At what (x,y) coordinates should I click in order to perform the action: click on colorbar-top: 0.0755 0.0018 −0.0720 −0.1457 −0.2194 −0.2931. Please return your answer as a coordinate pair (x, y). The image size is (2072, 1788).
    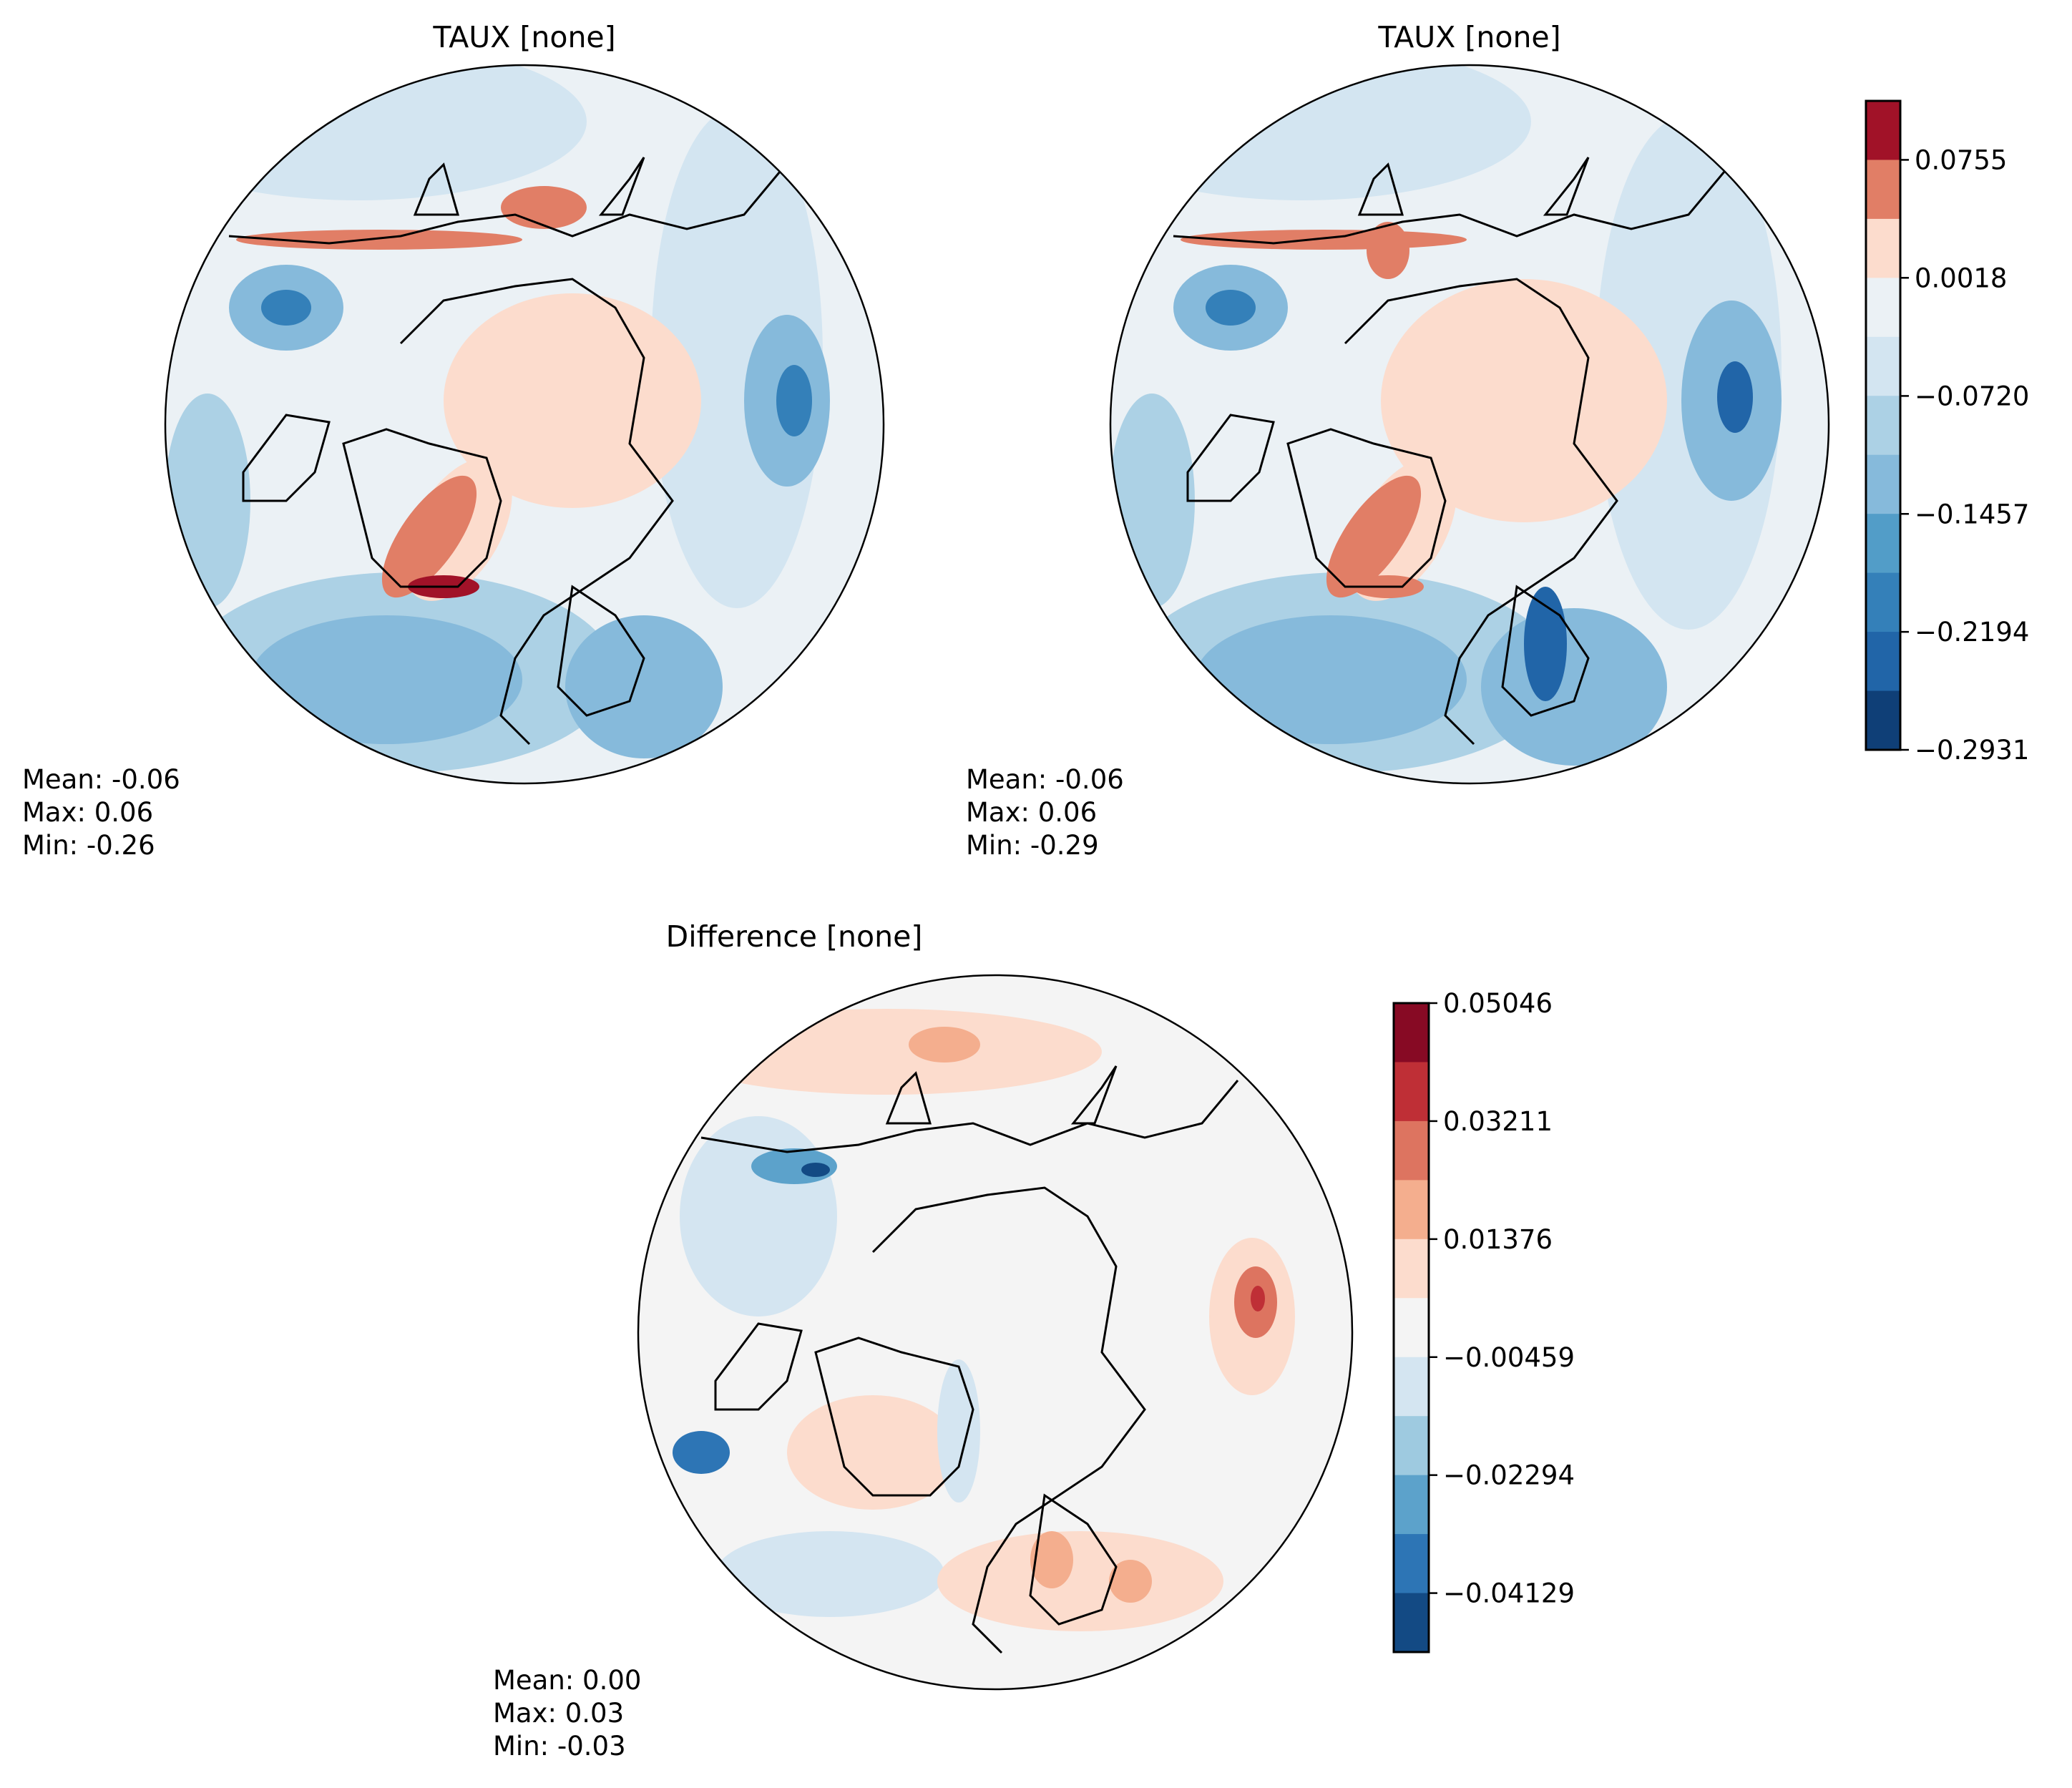
    Looking at the image, I should click on (1947, 433).